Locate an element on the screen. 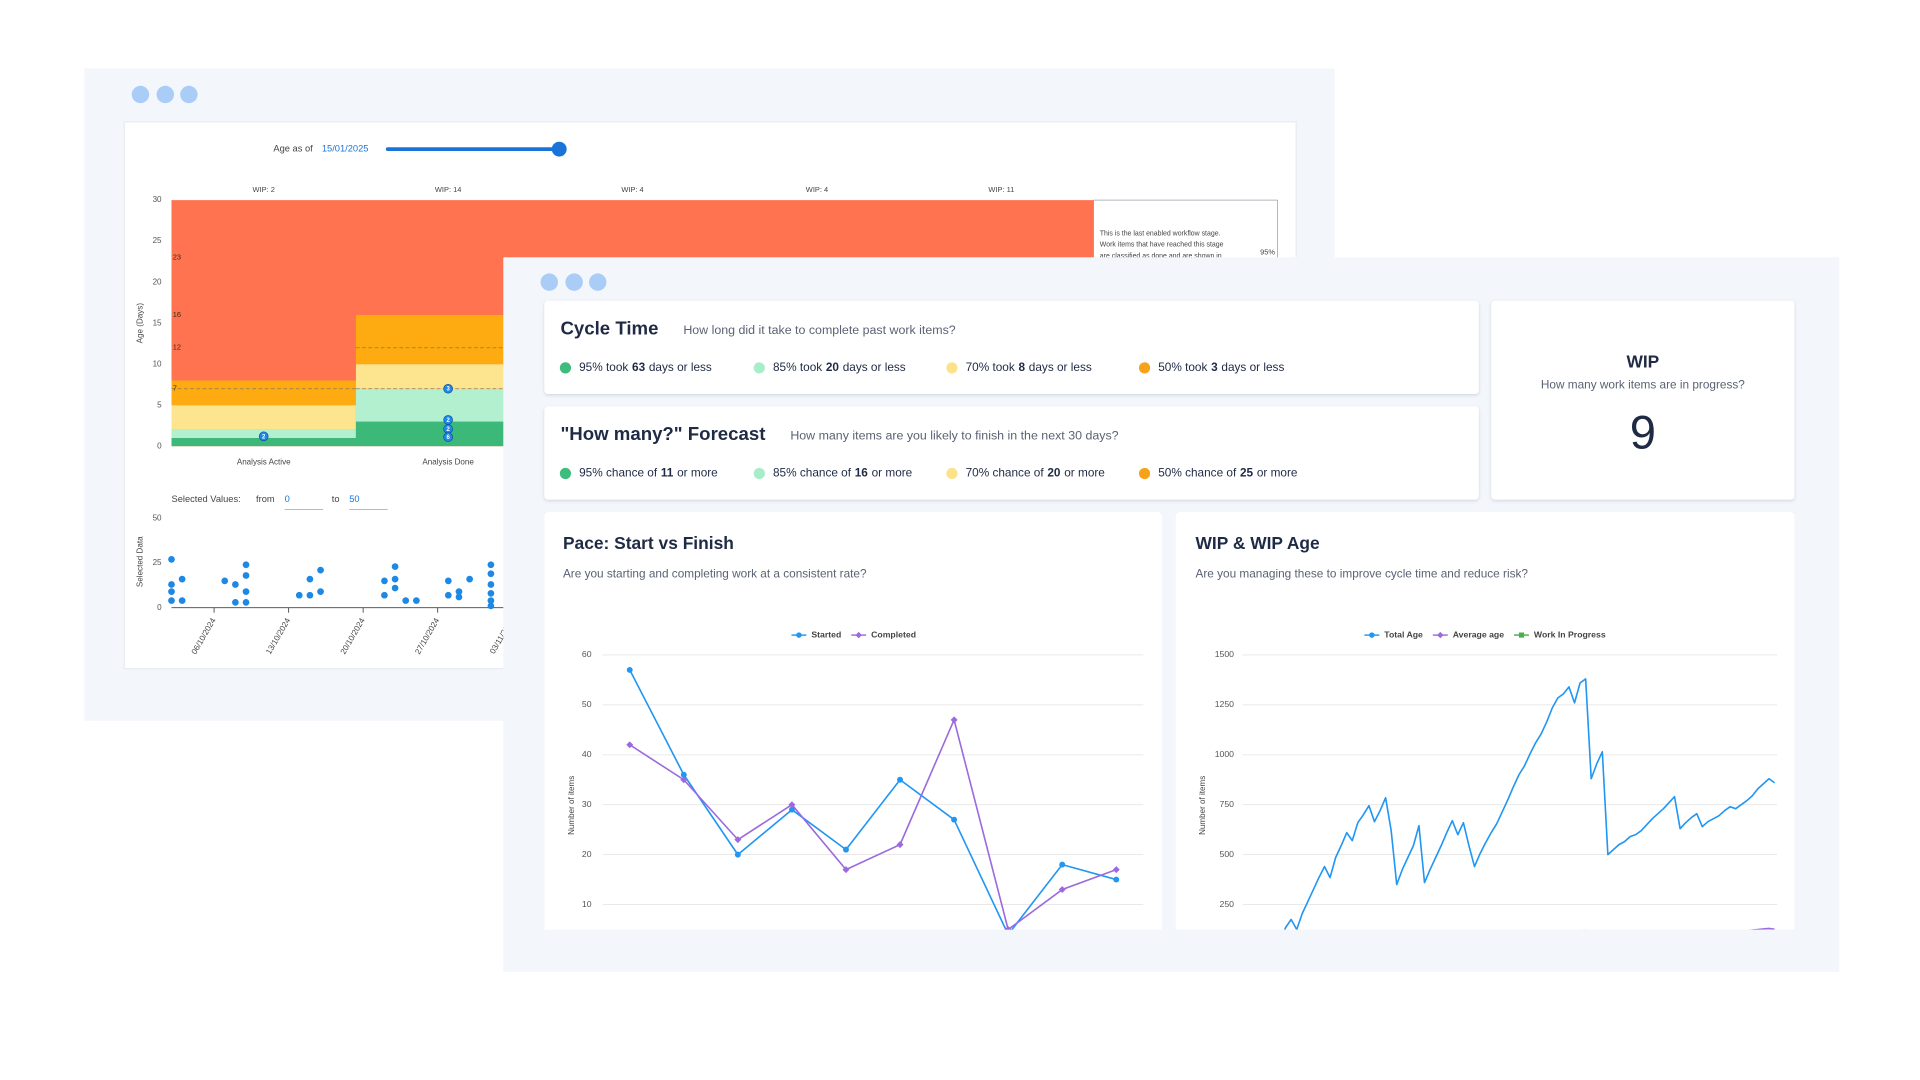  stat-text: 95% took 63 days or less is located at coordinates (645, 367).